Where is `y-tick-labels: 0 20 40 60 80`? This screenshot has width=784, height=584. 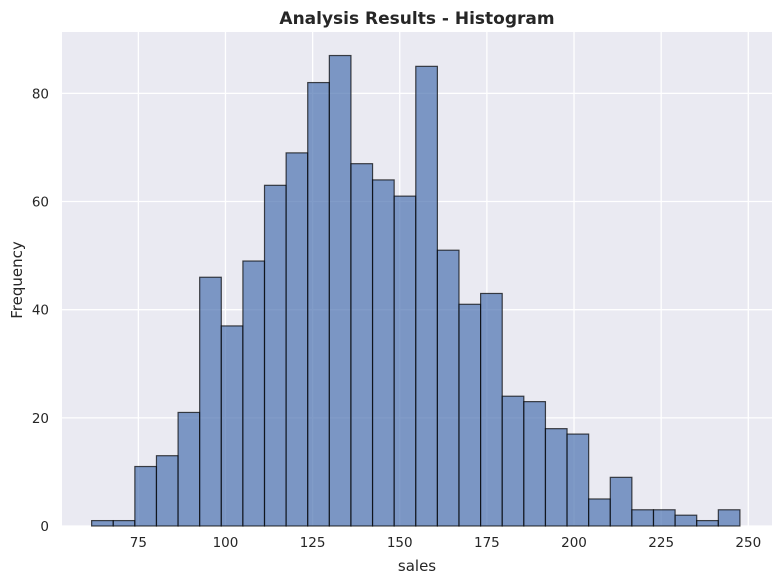
y-tick-labels: 0 20 40 60 80 is located at coordinates (40, 310).